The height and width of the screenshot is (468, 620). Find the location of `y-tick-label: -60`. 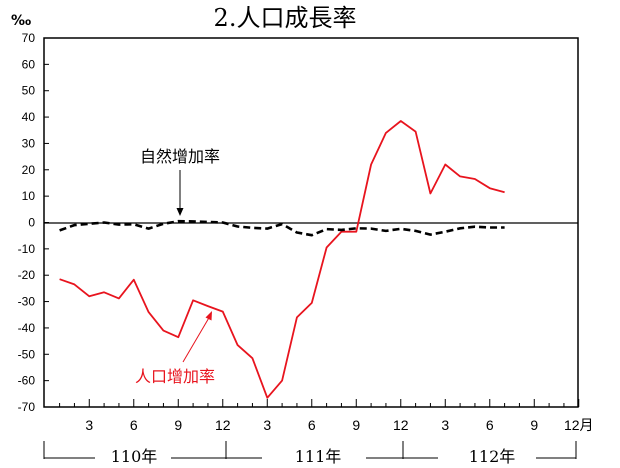

y-tick-label: -60 is located at coordinates (27, 381).